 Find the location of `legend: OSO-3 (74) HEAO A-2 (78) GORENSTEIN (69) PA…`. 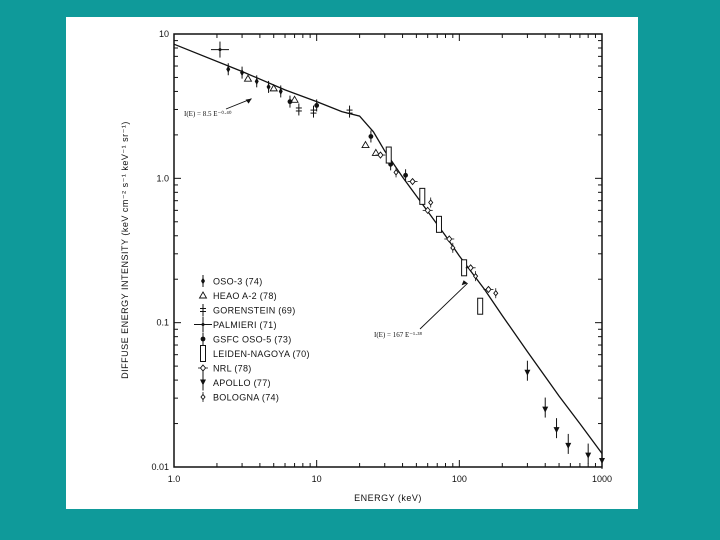

legend: OSO-3 (74) HEAO A-2 (78) GORENSTEIN (69) PA… is located at coordinates (252, 339).